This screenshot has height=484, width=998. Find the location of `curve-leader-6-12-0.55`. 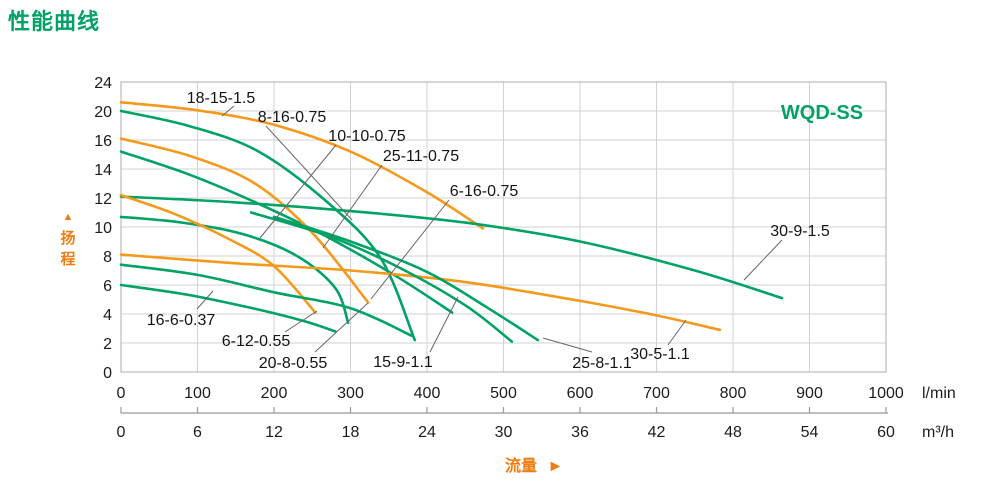

curve-leader-6-12-0.55 is located at coordinates (301, 321).